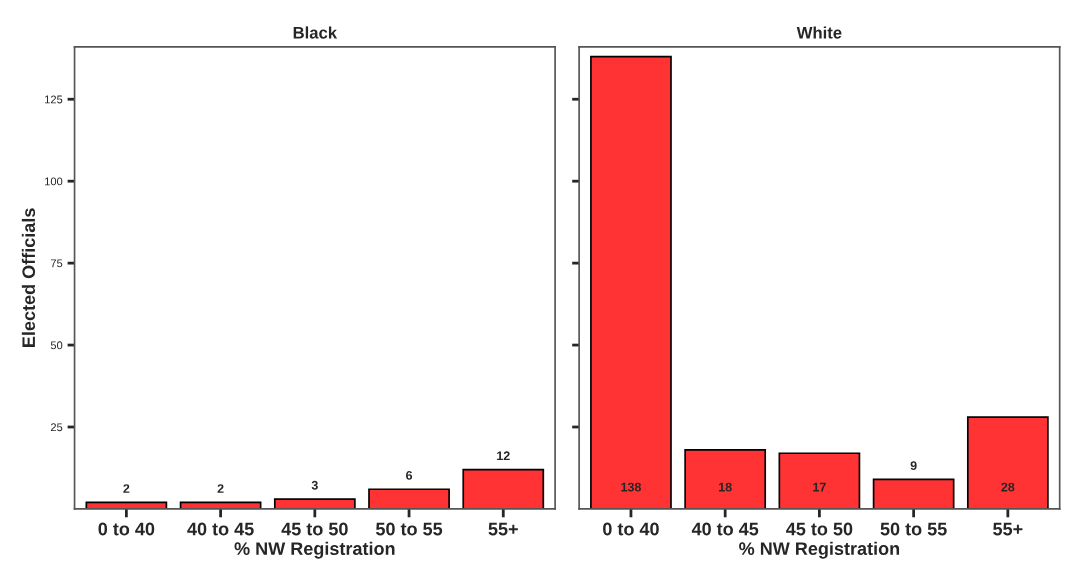 The width and height of the screenshot is (1065, 585). What do you see at coordinates (503, 456) in the screenshot?
I see `data-label: 12` at bounding box center [503, 456].